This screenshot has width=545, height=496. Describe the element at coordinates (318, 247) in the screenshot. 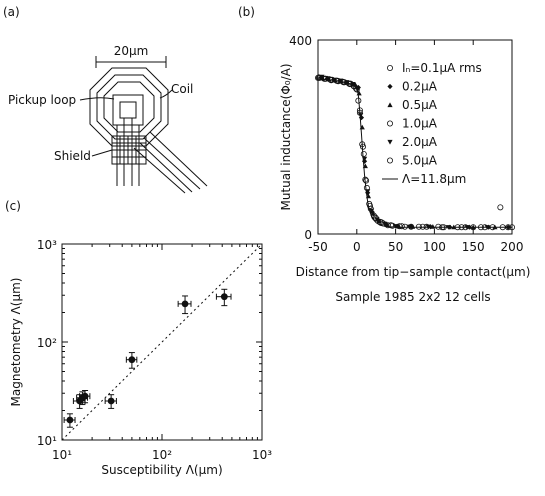

I see `plot-b-xtick-label: -50` at that location.